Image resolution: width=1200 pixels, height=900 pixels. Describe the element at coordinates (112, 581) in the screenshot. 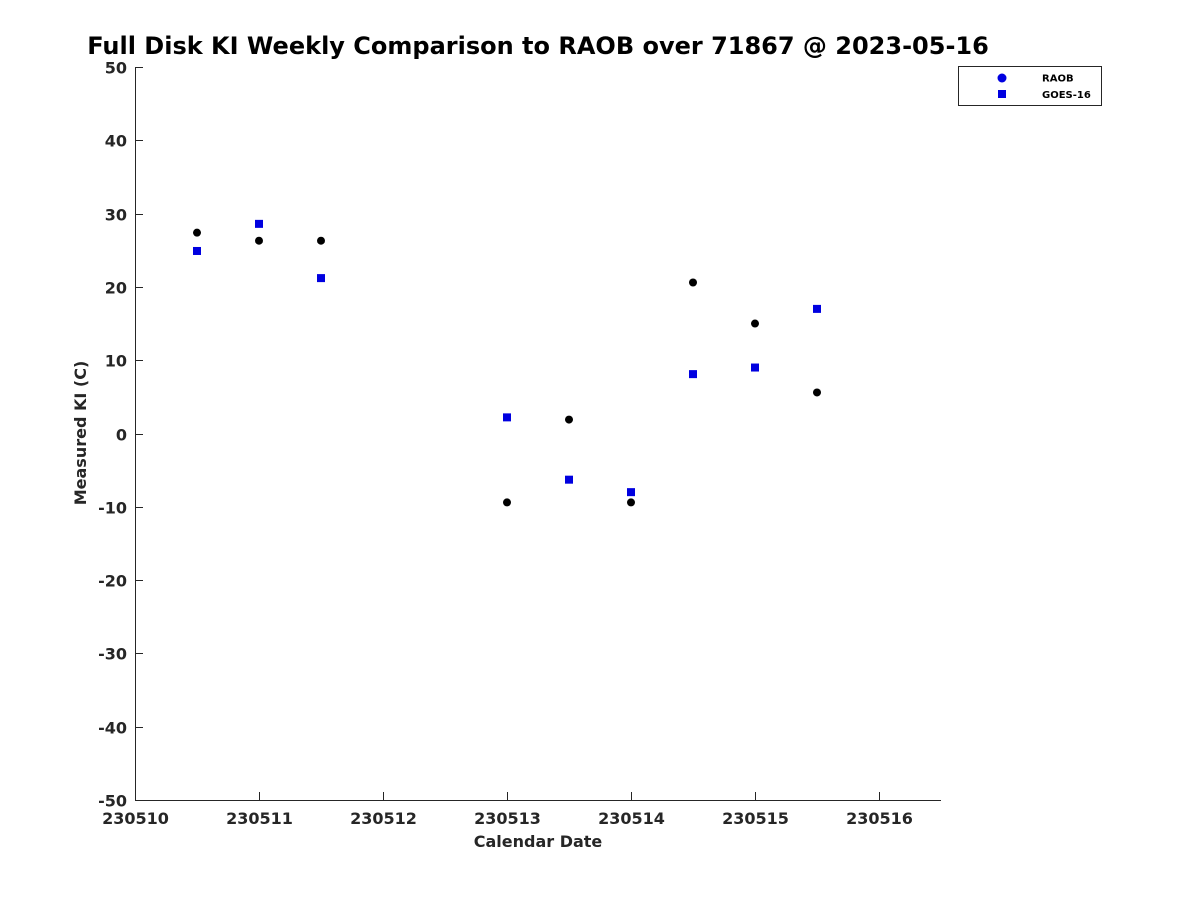

I see `y-tick-label: -20` at that location.